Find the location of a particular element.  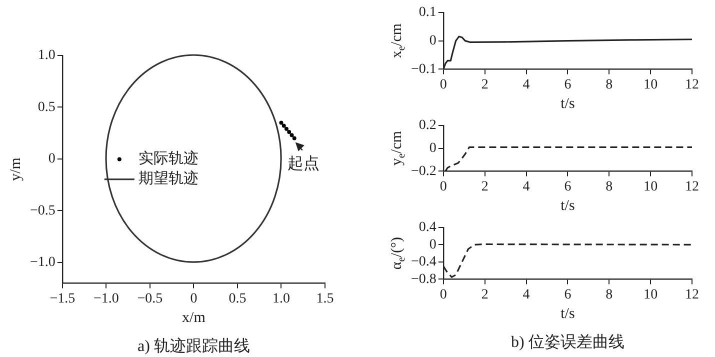

y-tick-label: 1.0 is located at coordinates (47, 56).